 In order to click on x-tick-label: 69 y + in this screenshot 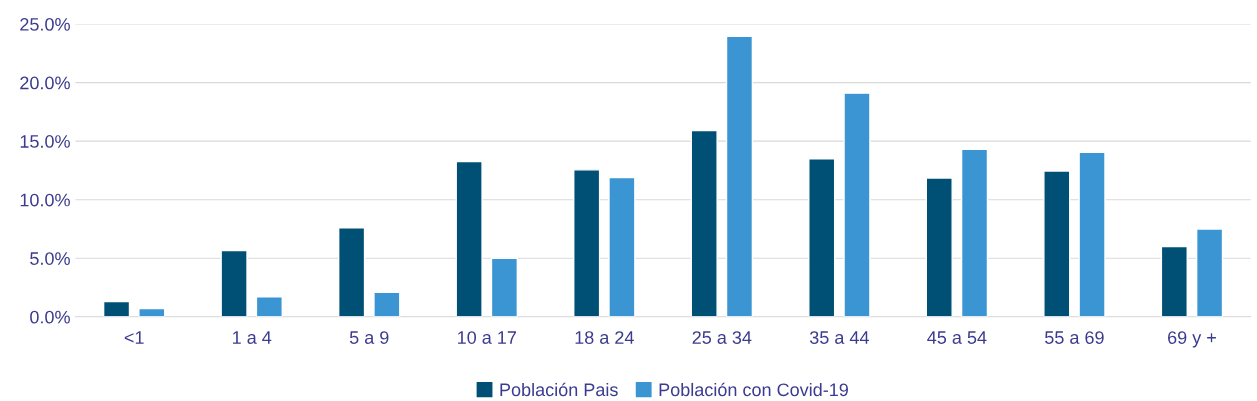, I will do `click(1192, 339)`.